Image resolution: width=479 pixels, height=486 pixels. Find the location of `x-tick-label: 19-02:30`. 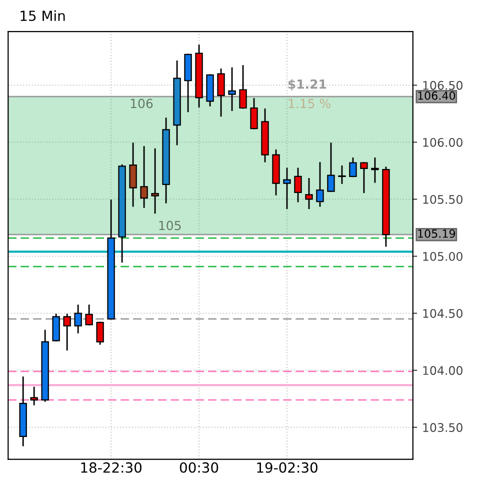

x-tick-label: 19-02:30 is located at coordinates (287, 467).